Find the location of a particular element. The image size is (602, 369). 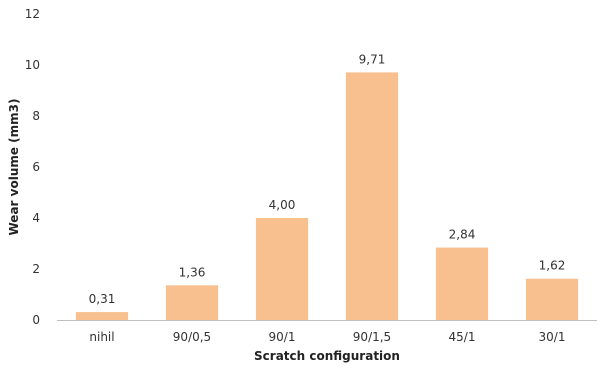

y-tick-label: 6 is located at coordinates (36, 167).